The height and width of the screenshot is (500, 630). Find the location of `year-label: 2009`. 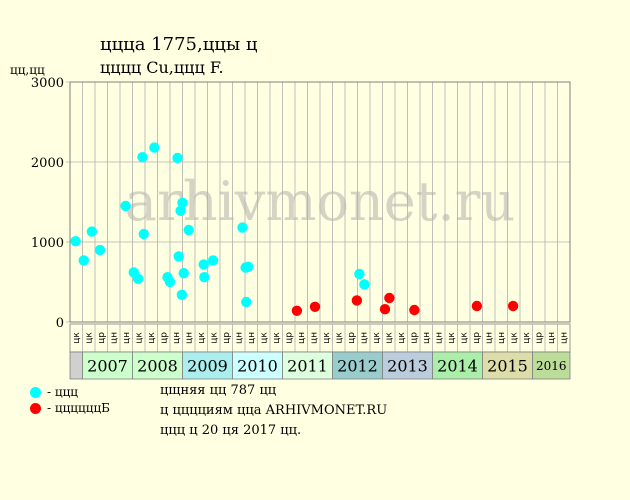

year-label: 2009 is located at coordinates (207, 365).